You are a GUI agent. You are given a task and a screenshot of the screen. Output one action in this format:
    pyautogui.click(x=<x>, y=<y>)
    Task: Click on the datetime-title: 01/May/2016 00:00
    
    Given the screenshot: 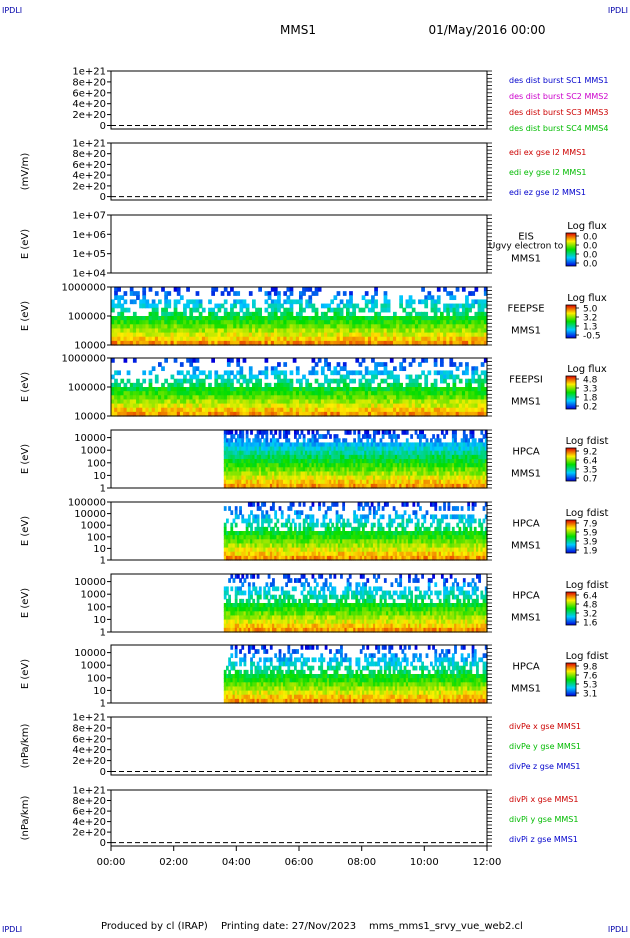 What is the action you would take?
    pyautogui.click(x=486, y=30)
    